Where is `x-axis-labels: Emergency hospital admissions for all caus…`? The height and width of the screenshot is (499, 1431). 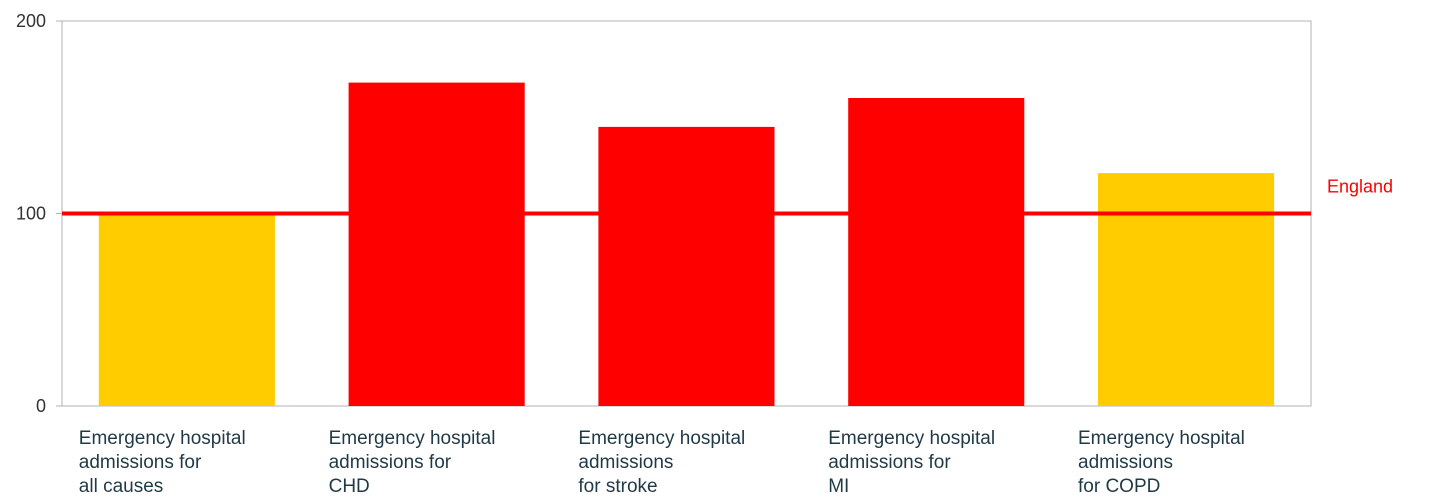
x-axis-labels: Emergency hospital admissions for all caus… is located at coordinates (662, 462).